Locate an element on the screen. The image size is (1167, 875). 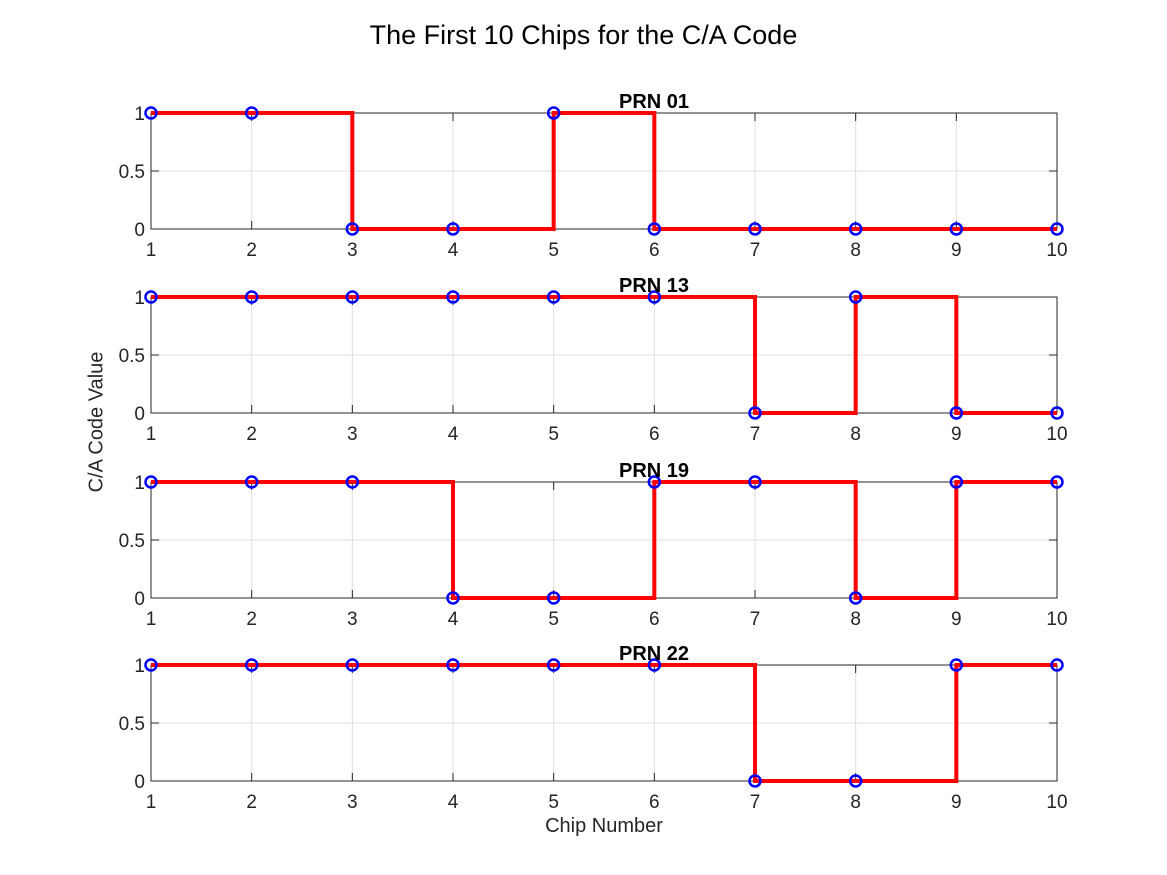
subplot-title: PRN 01 is located at coordinates (654, 102).